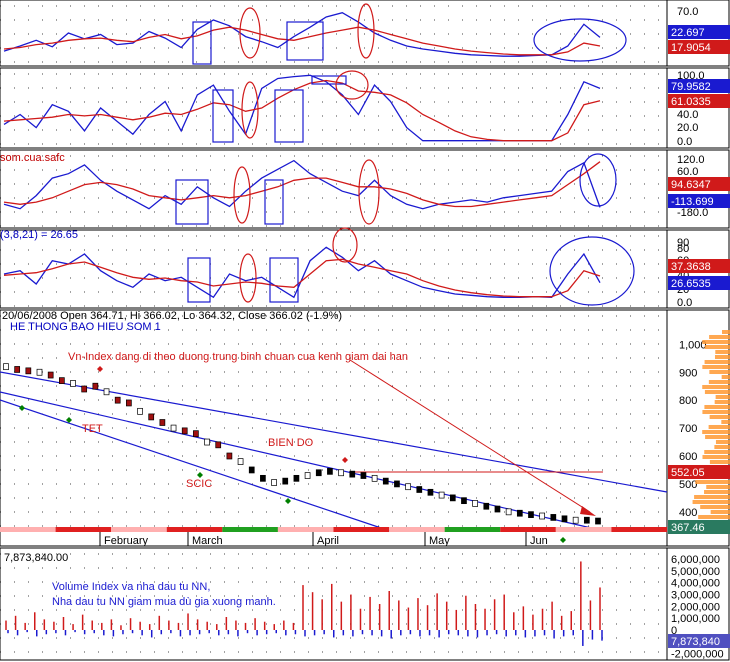 The image size is (730, 662). I want to click on indicator-4-series-blue, so click(302, 272).